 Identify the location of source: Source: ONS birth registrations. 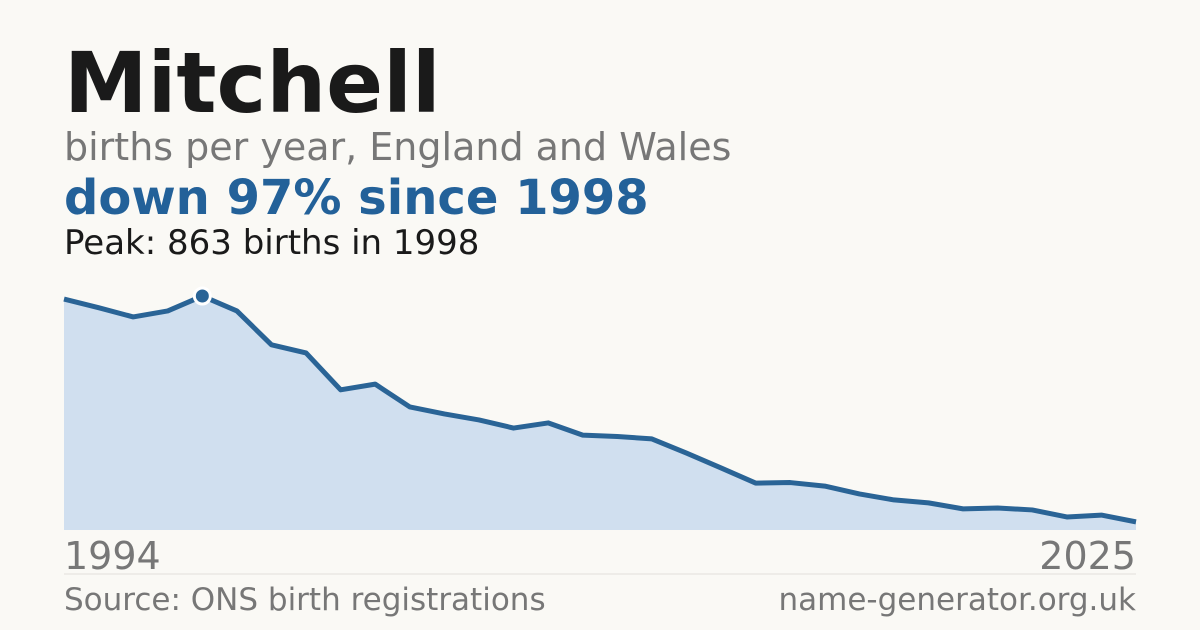
(305, 600).